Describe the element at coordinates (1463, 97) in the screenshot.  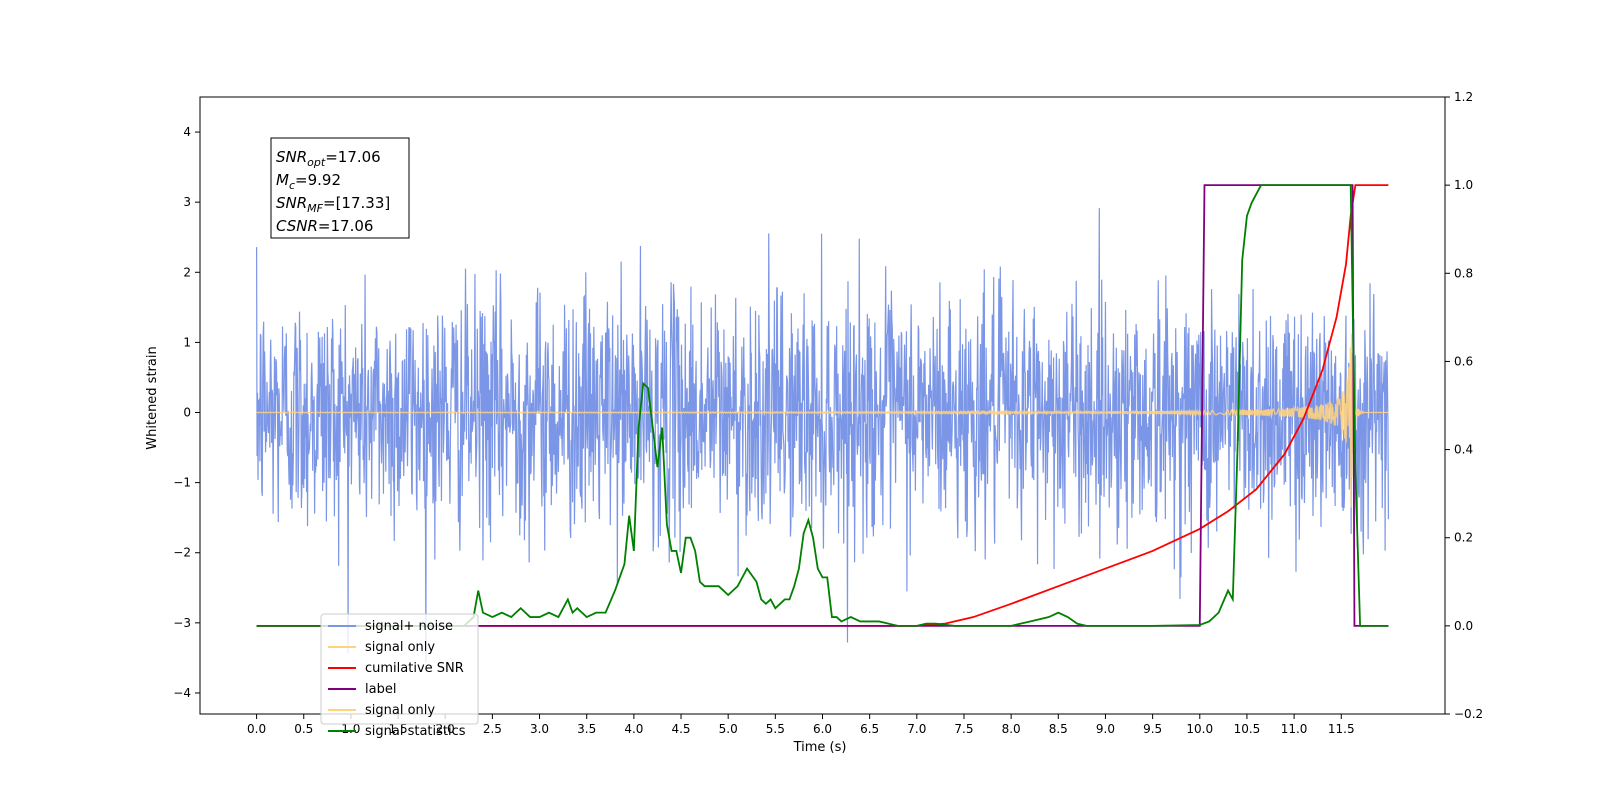
I see `y2-tick-label: 1.2` at that location.